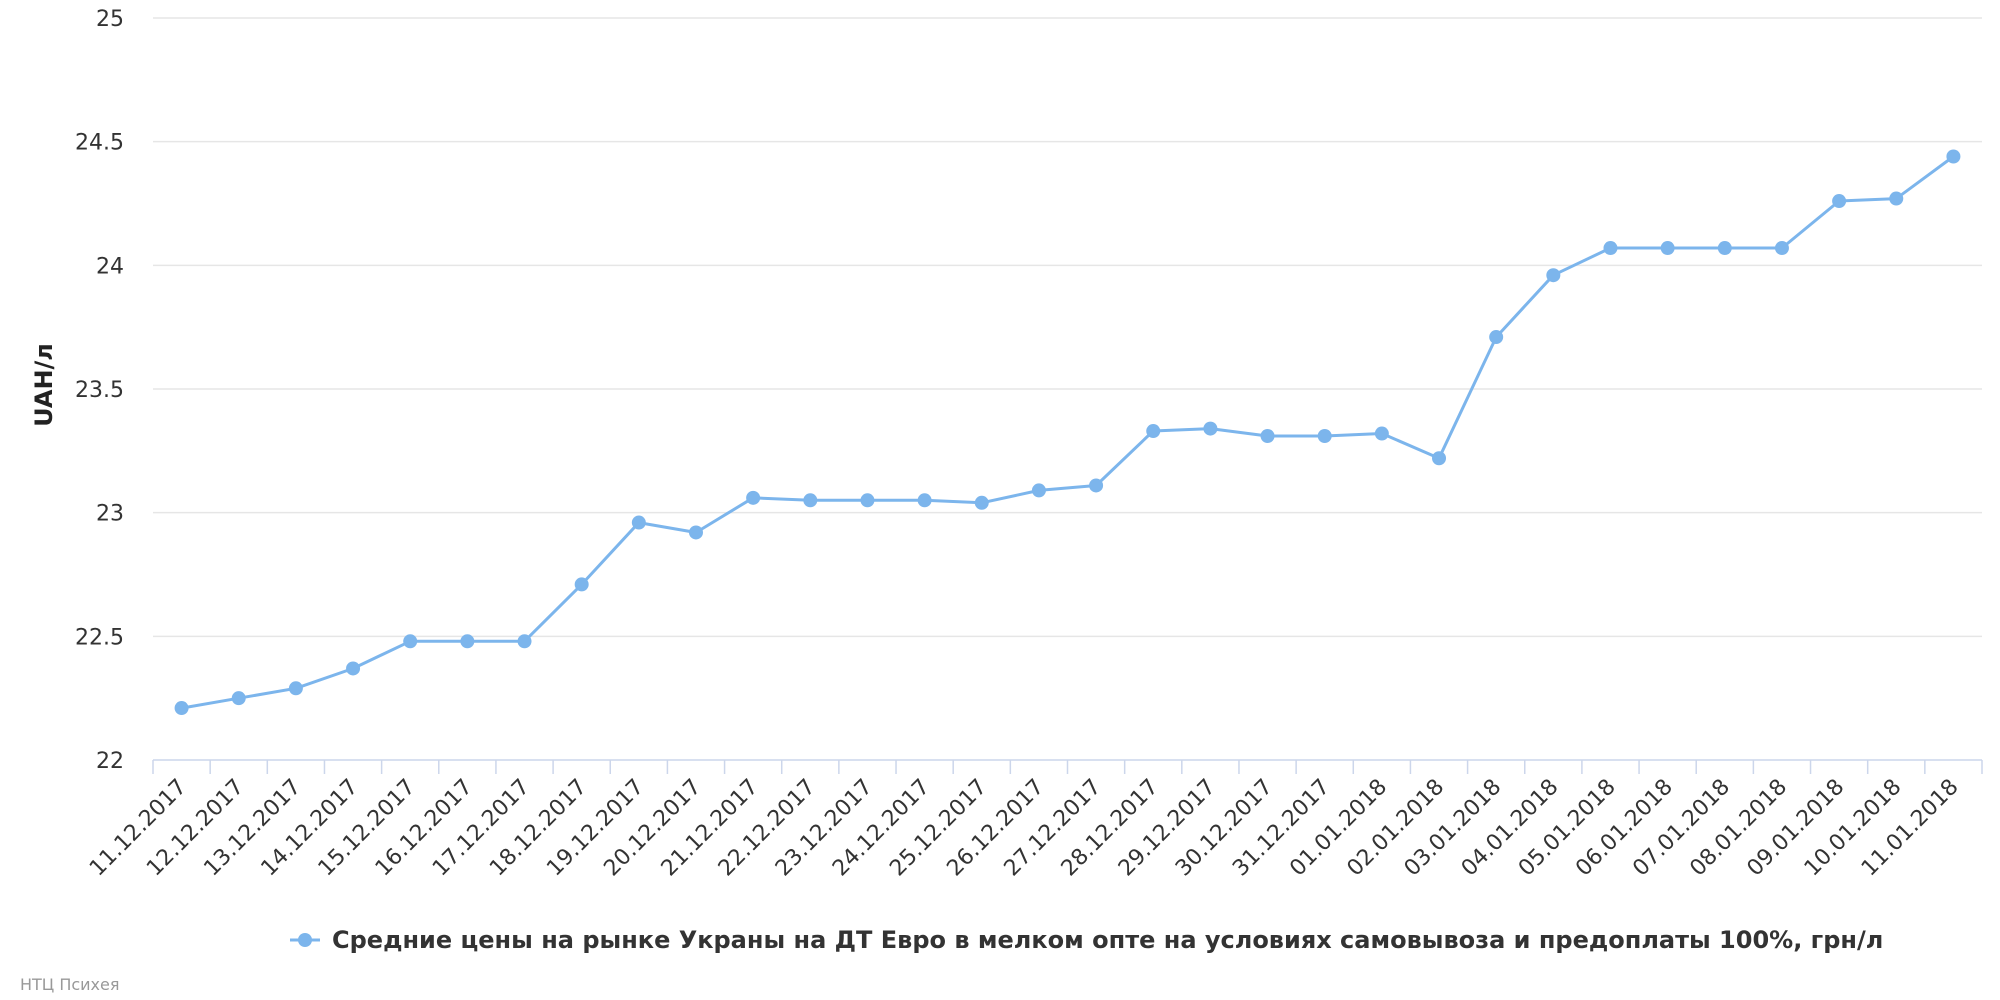 This screenshot has width=2000, height=1000. Describe the element at coordinates (70, 984) in the screenshot. I see `credit-label: НТЦ Психея` at that location.